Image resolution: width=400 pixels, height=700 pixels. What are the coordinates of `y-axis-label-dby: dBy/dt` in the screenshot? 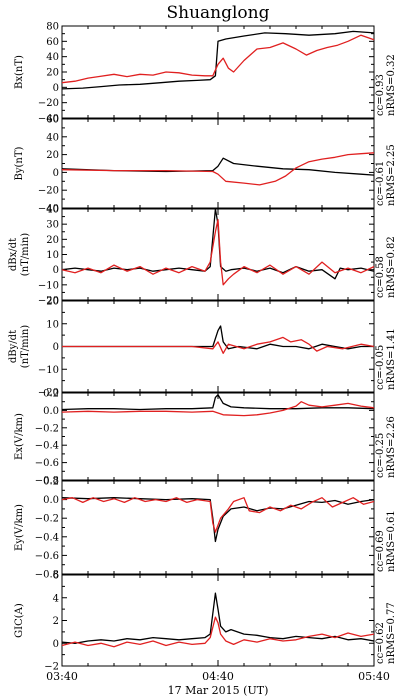 It's located at (13, 346).